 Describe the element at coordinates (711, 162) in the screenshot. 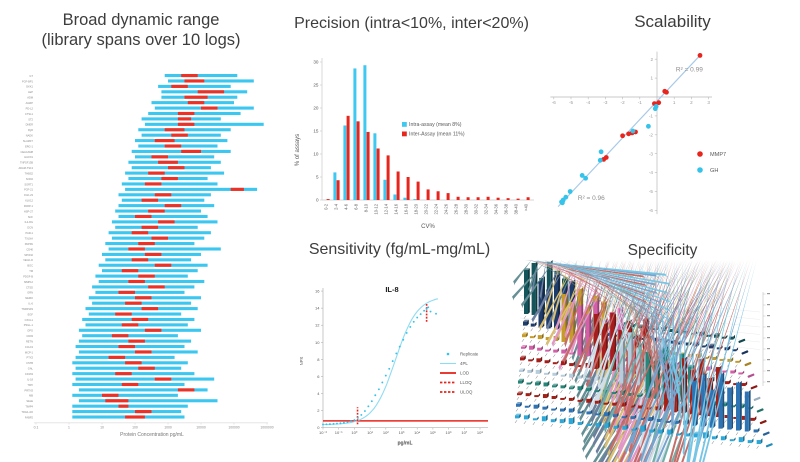

I see `scalability-legend: MMP7 GH` at that location.